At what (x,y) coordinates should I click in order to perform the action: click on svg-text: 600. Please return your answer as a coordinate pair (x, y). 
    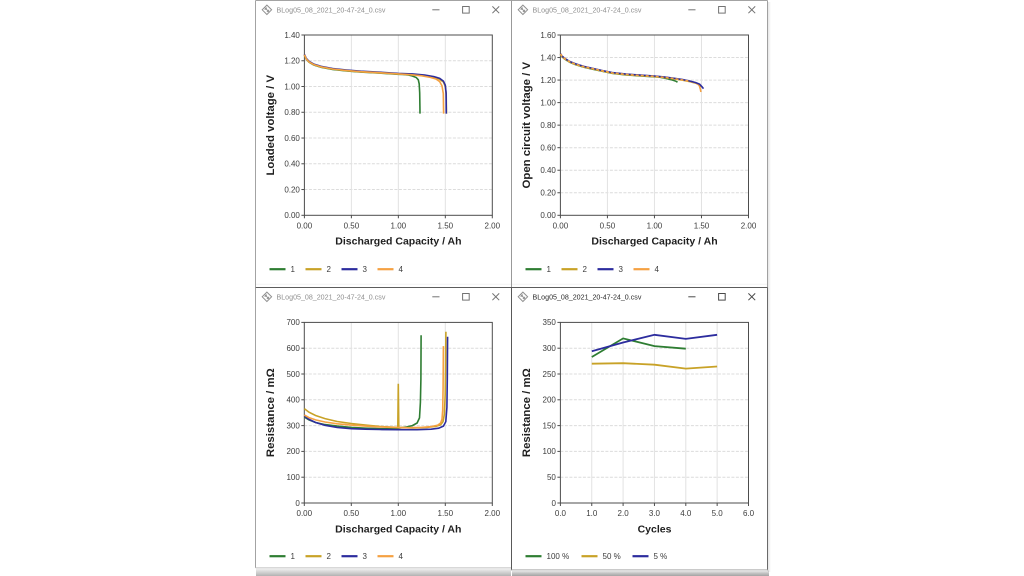
    Looking at the image, I should click on (293, 348).